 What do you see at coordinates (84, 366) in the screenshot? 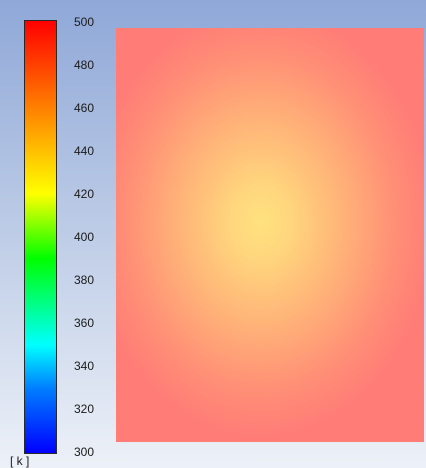
I see `scale-tick-label: 340` at bounding box center [84, 366].